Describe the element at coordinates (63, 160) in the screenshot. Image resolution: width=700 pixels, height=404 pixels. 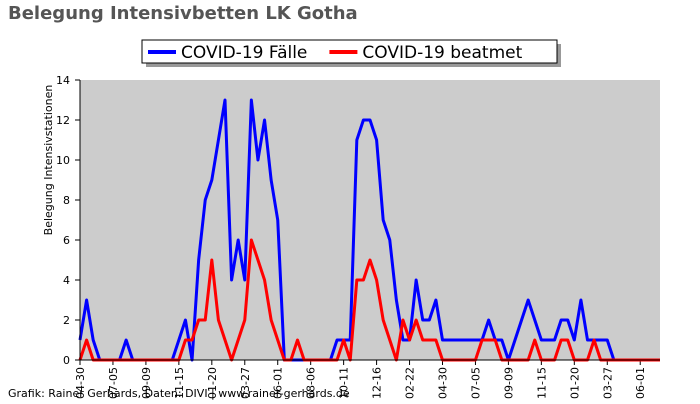
I see `y-tick-label: 10` at that location.